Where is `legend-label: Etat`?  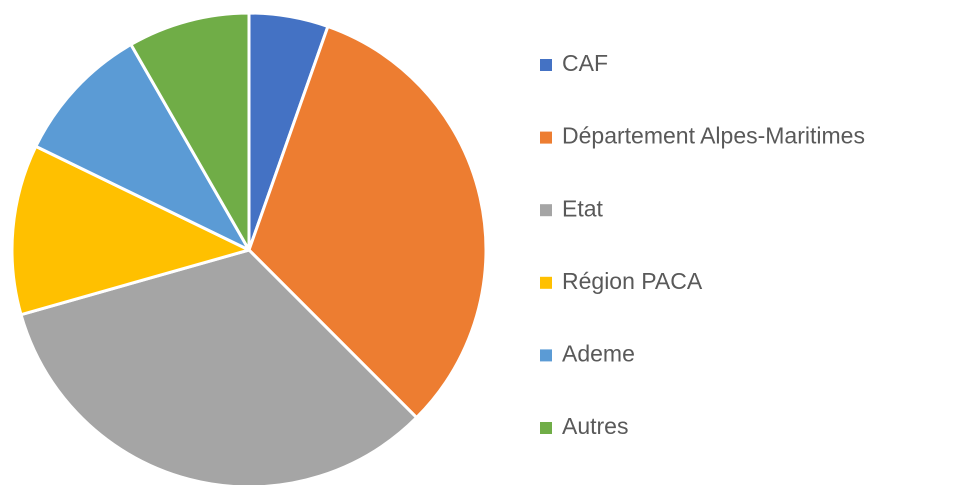 legend-label: Etat is located at coordinates (583, 208).